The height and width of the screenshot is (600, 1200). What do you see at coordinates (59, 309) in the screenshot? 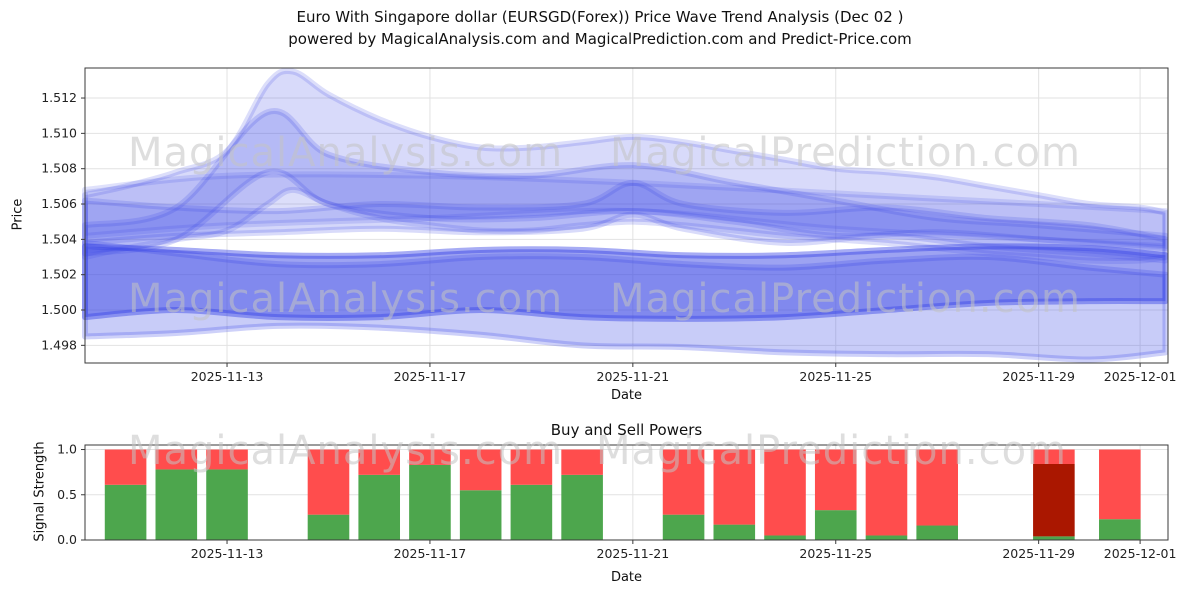
I see `y-tick-label: 1.500` at bounding box center [59, 309].